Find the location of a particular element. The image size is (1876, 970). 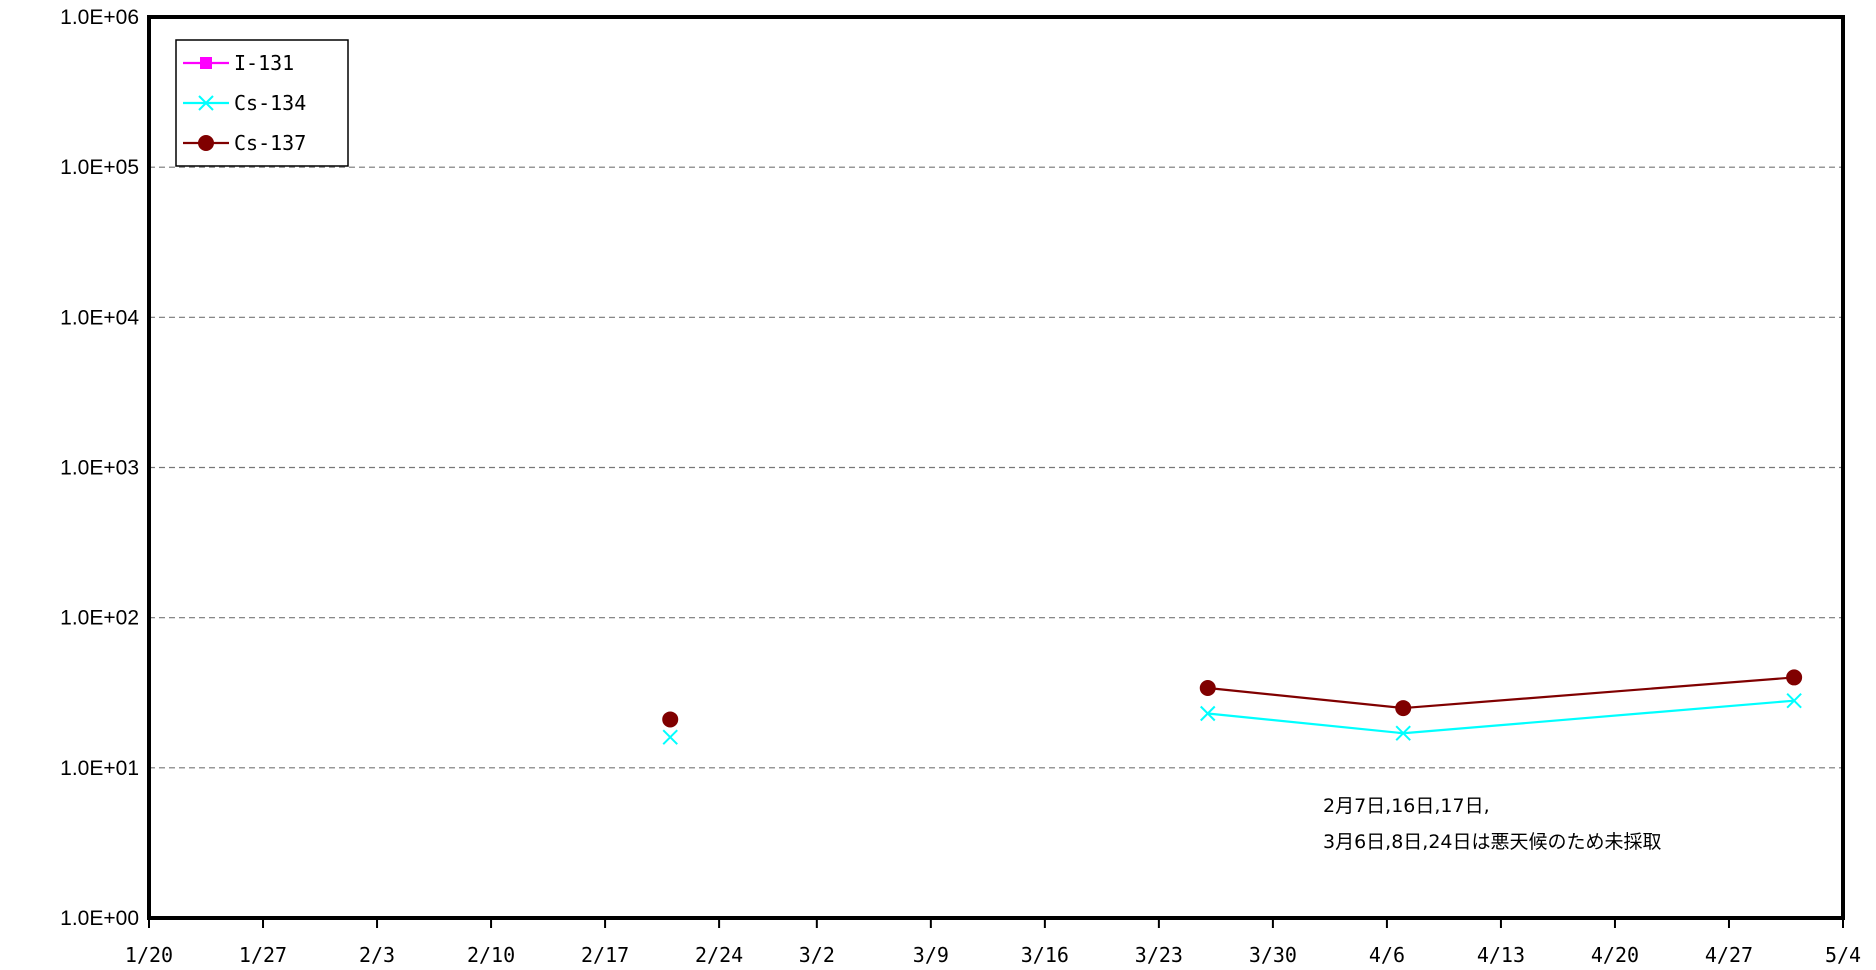

y-tick-label: 1.0E+01 is located at coordinates (99, 768).